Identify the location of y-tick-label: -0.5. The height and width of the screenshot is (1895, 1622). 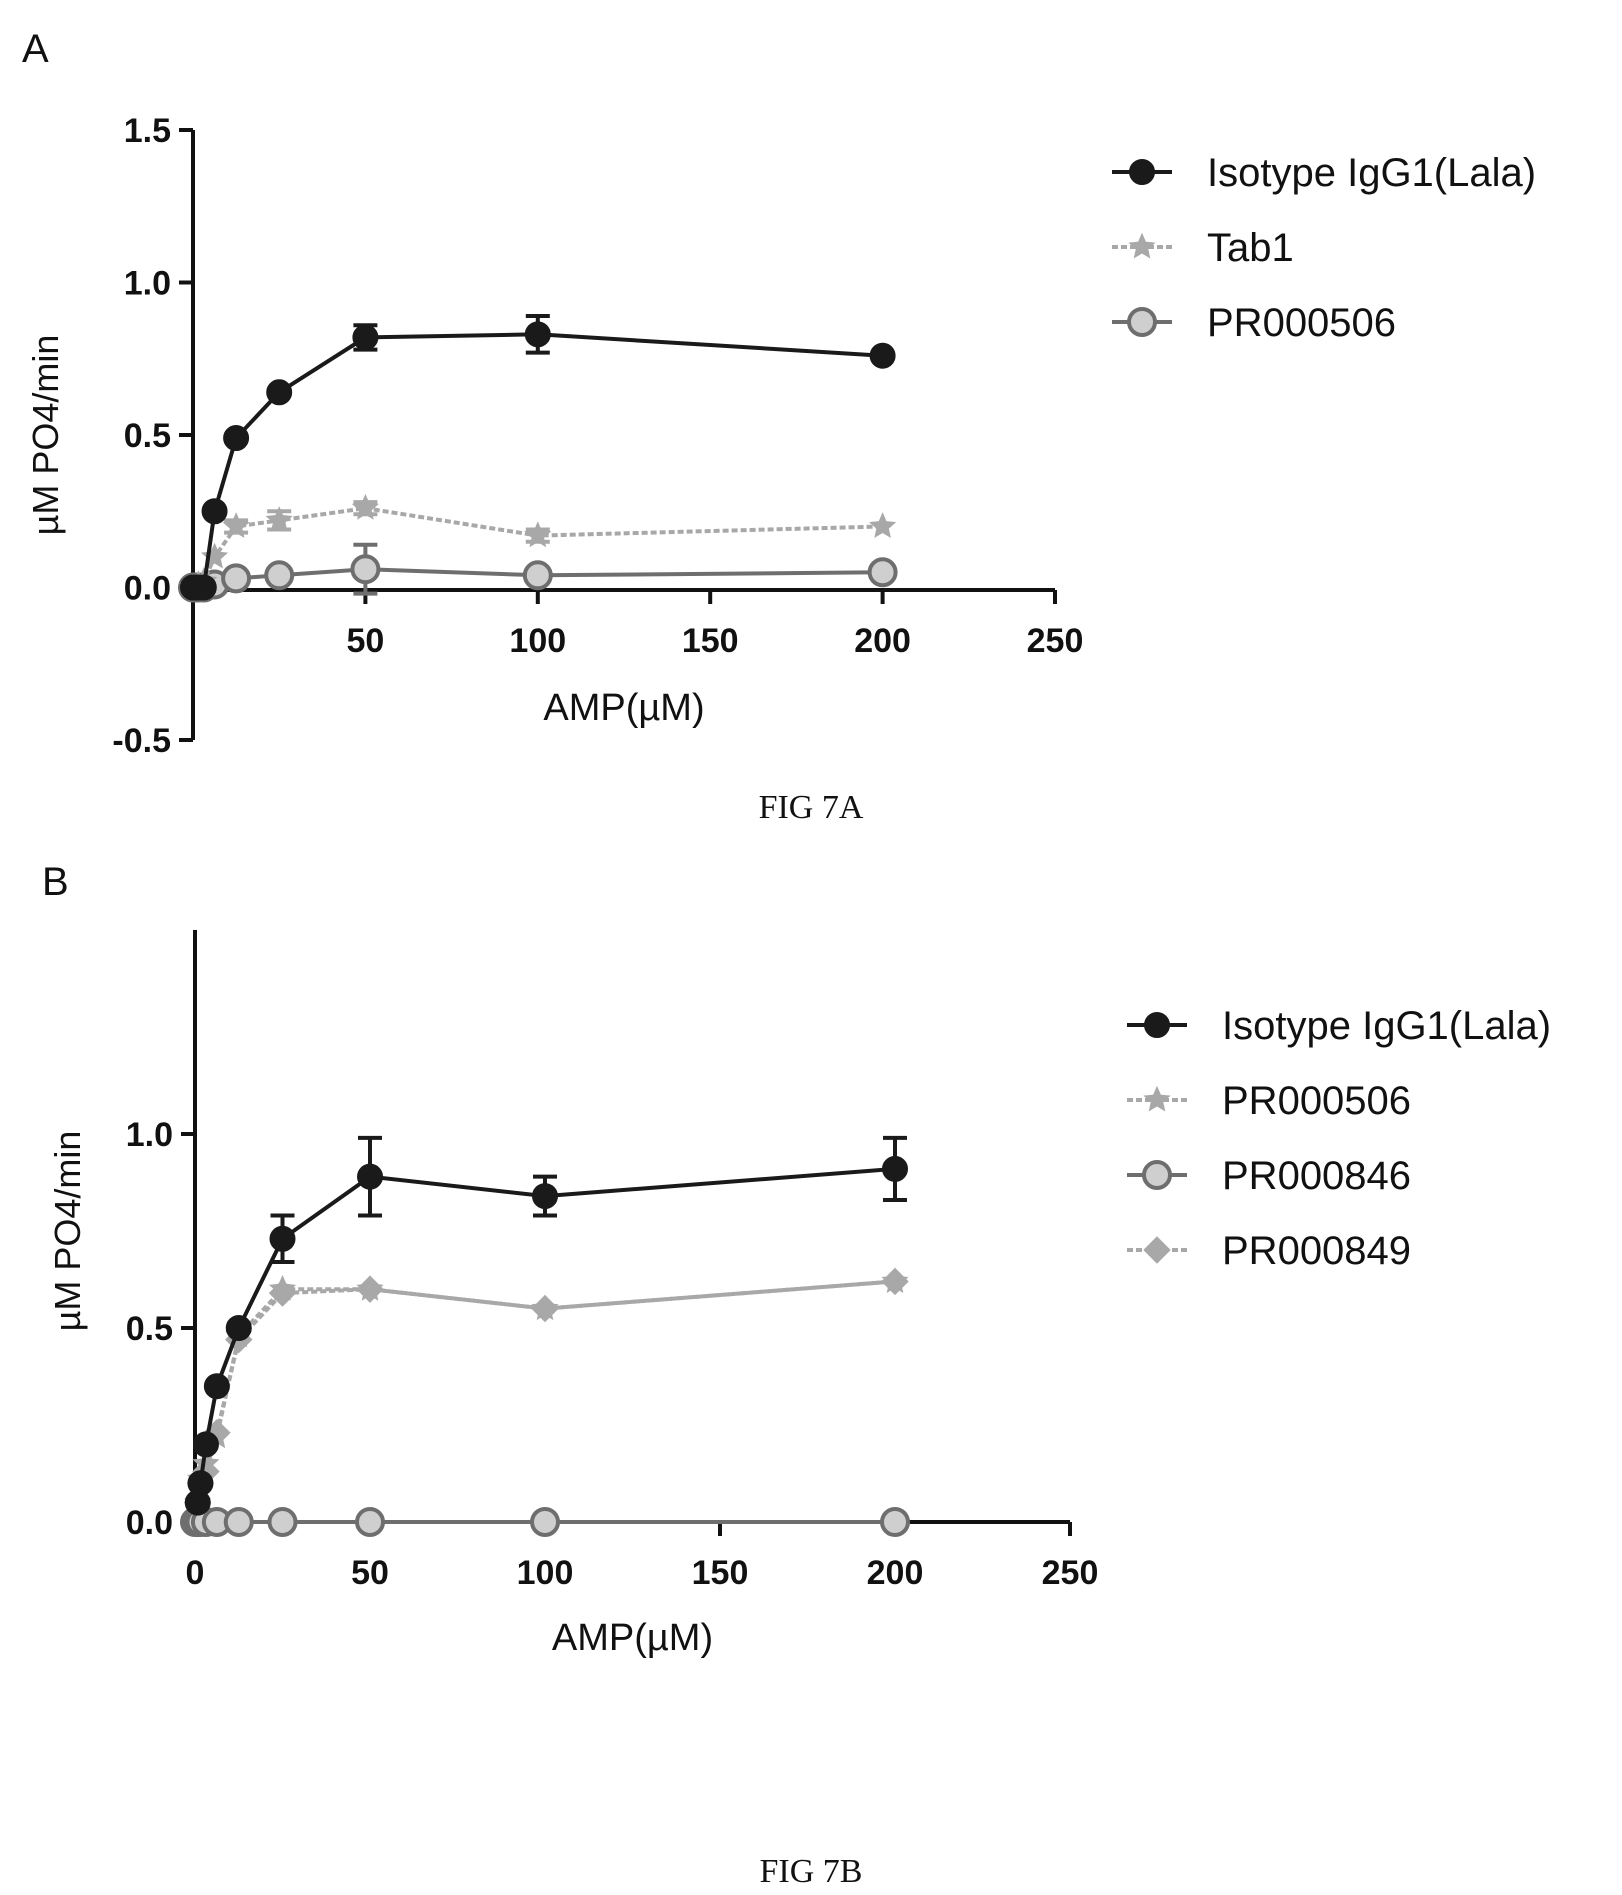
(141, 741).